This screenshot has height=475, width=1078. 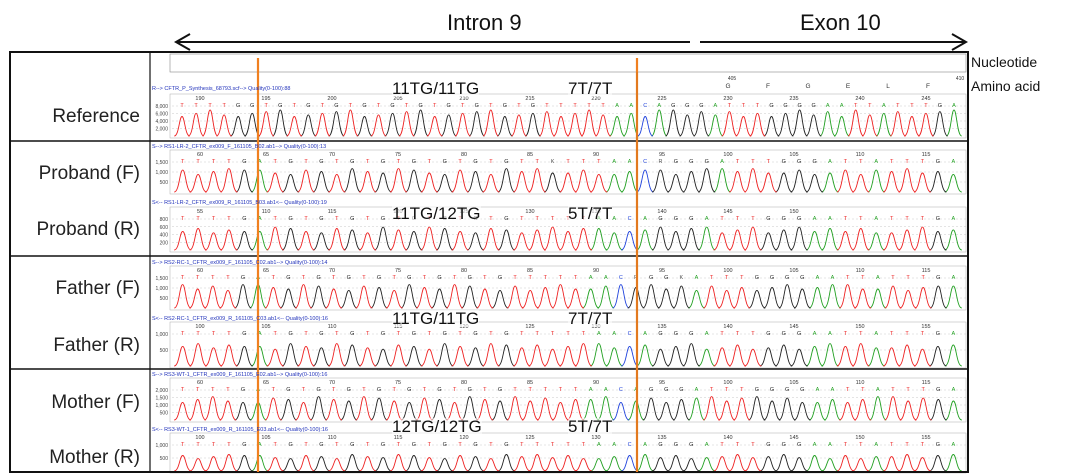 What do you see at coordinates (732, 79) in the screenshot?
I see `amino-acid-position: 405` at bounding box center [732, 79].